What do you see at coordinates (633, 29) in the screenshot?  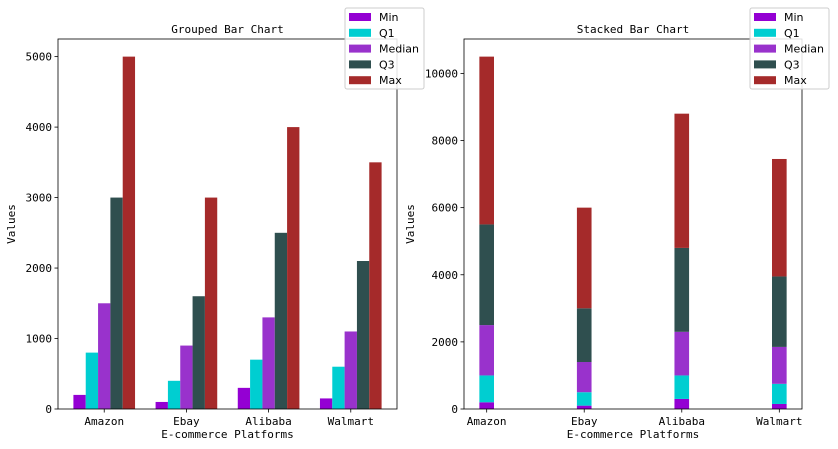 I see `chart-title: Stacked Bar Chart` at bounding box center [633, 29].